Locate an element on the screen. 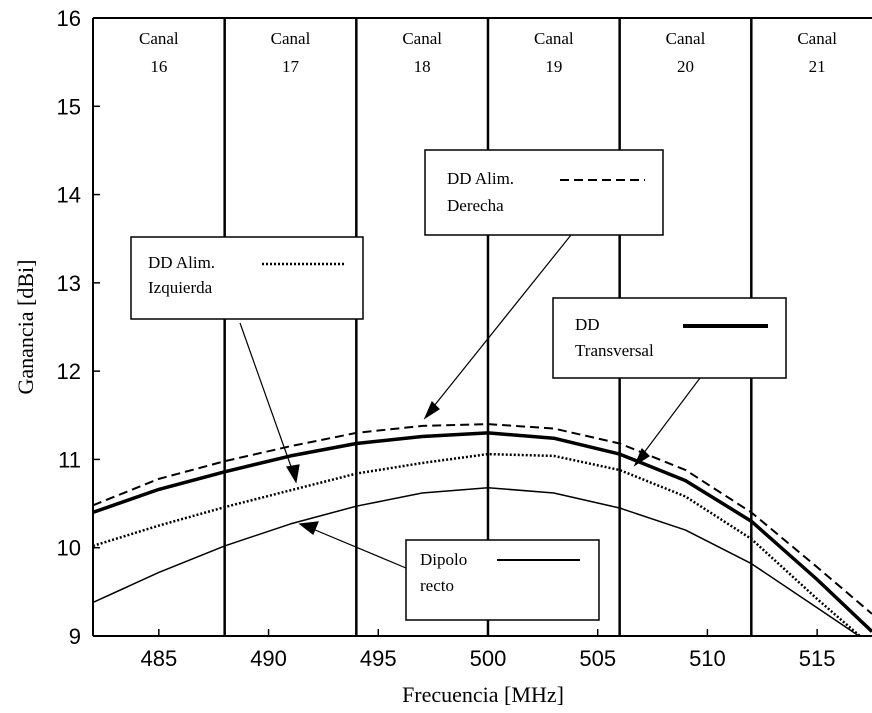  y-tick-label: 14 is located at coordinates (69, 195).